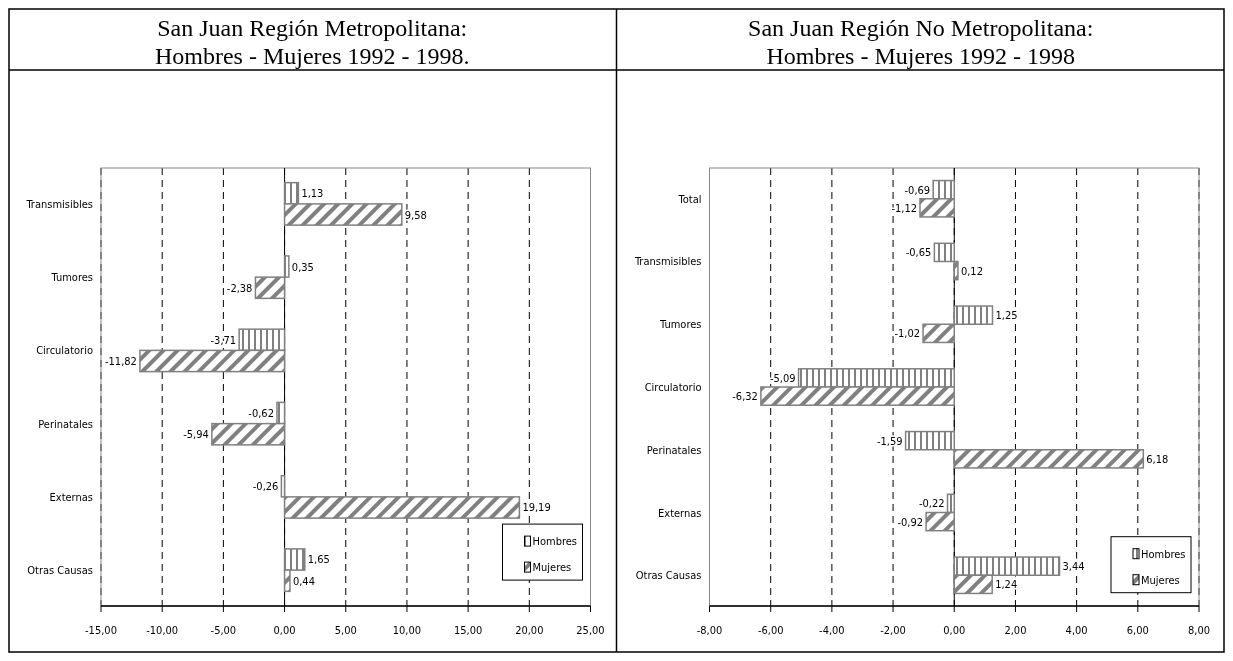  I want to click on x-tick-label: 25,00, so click(590, 630).